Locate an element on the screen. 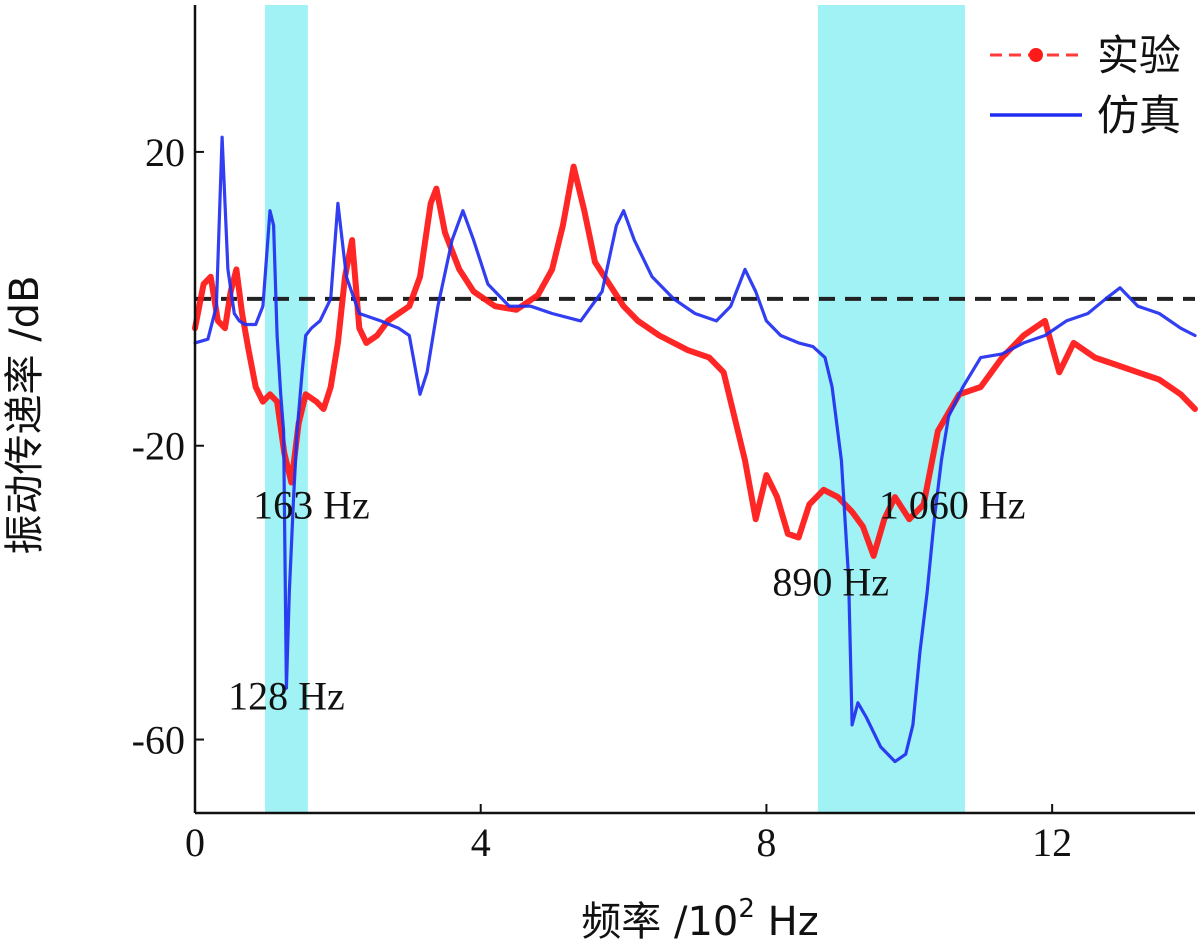  y-axis-title: 振动传递率 /dB is located at coordinates (25, 414).